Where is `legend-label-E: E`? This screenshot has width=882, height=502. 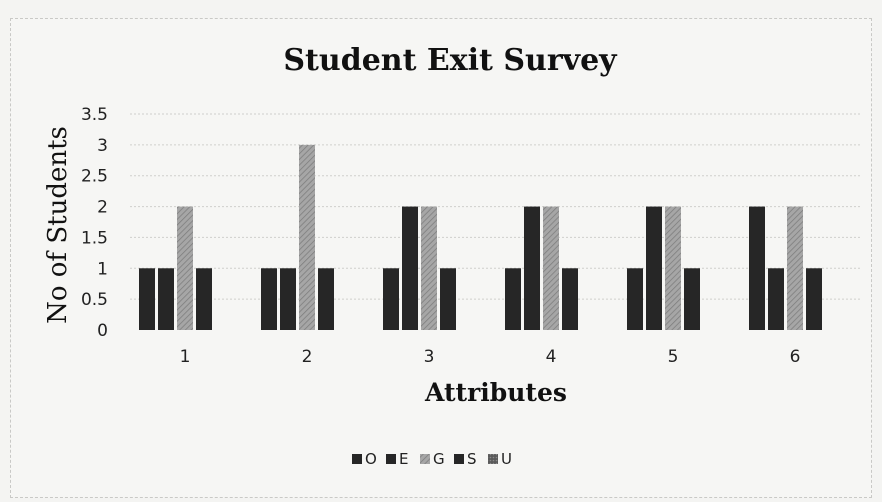
legend-label-E: E is located at coordinates (403, 459).